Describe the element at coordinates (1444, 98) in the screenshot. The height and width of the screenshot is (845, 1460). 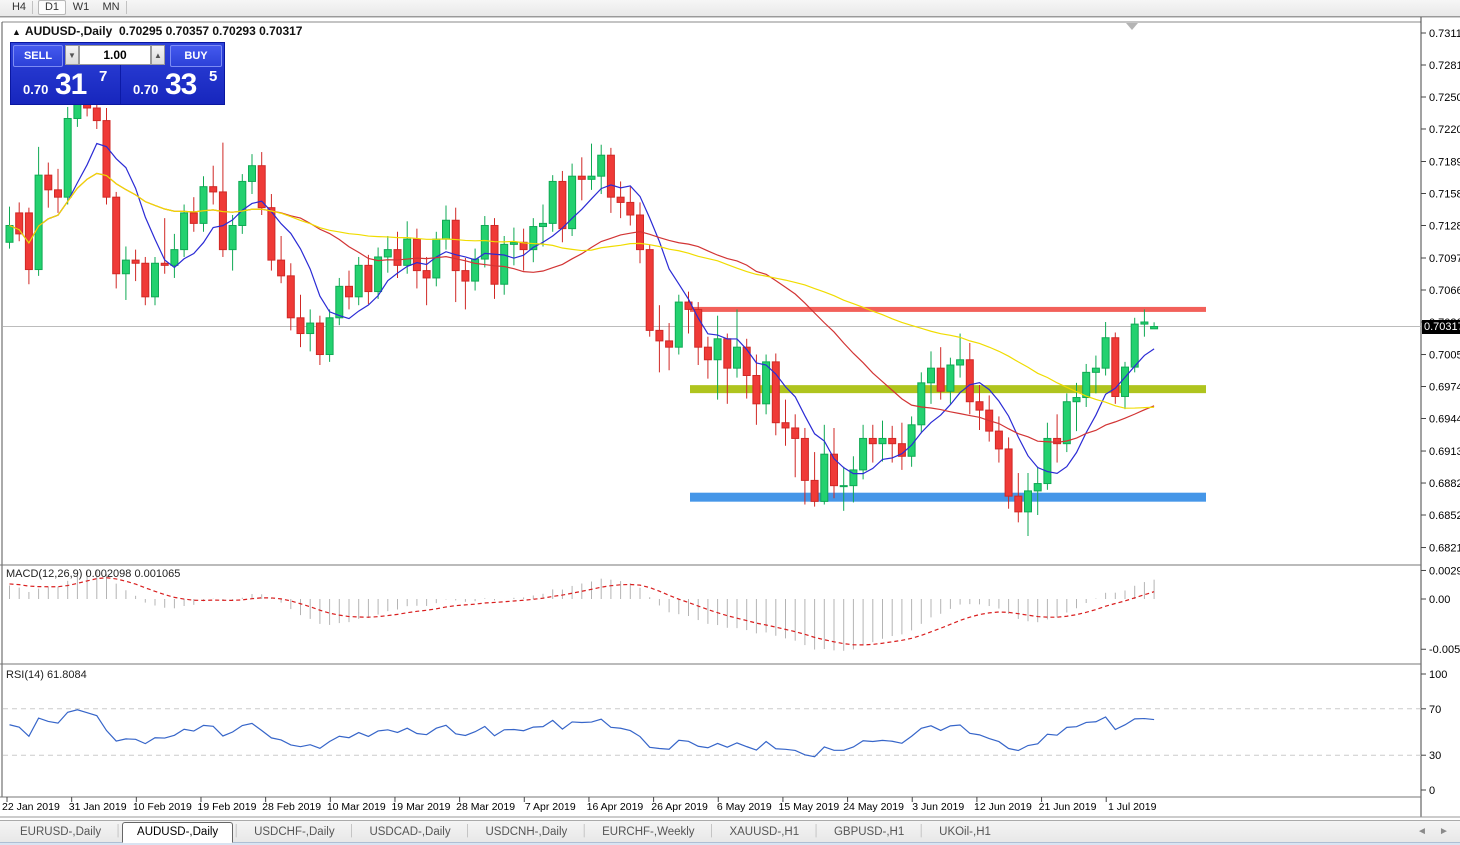
I see `price-axis-tick: 0.72505` at that location.